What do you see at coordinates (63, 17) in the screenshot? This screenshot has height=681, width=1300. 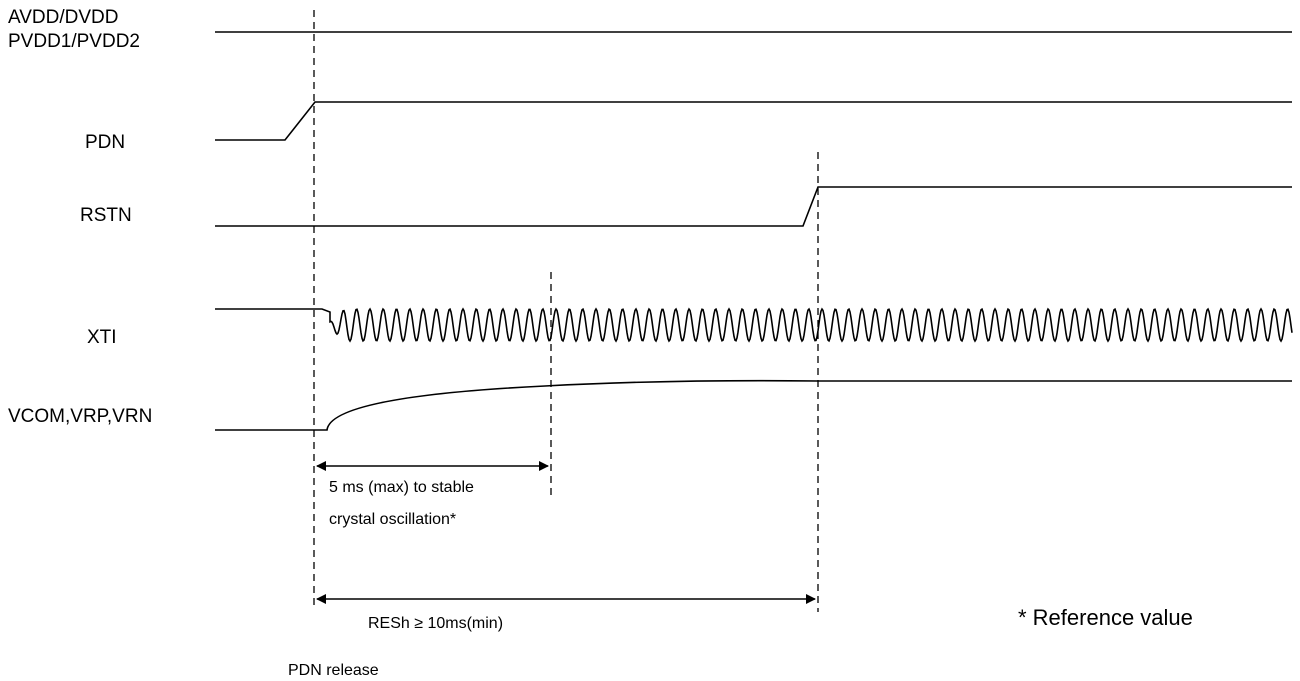 I see `power-label-line1: AVDD/DVDD` at bounding box center [63, 17].